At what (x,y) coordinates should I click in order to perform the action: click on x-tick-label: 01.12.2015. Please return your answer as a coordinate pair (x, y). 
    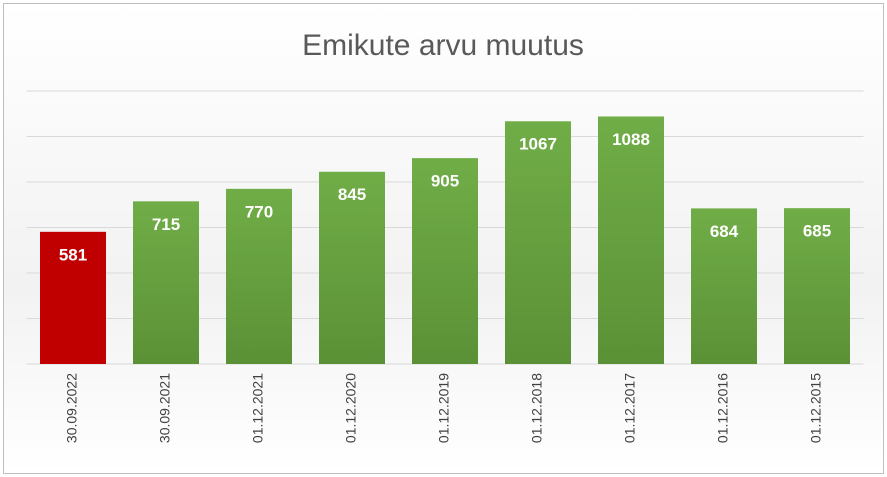
    Looking at the image, I should click on (816, 408).